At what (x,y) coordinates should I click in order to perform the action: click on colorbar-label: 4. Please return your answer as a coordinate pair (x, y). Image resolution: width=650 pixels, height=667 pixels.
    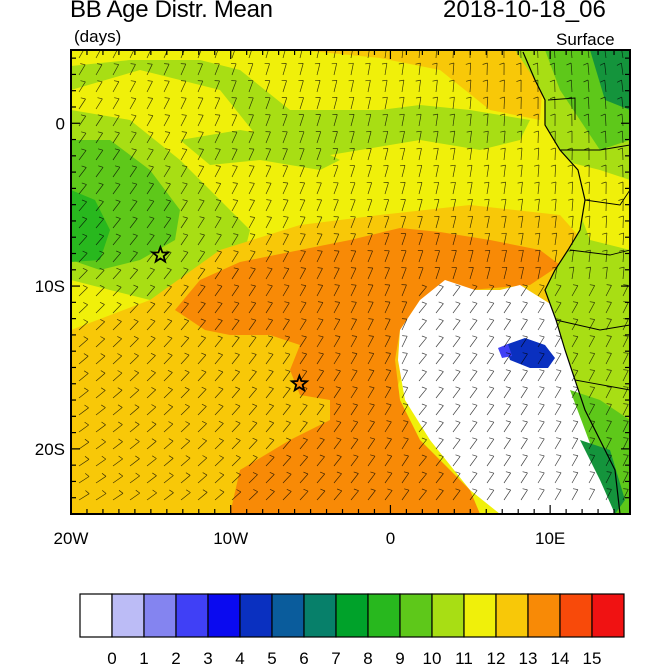
    Looking at the image, I should click on (239, 658).